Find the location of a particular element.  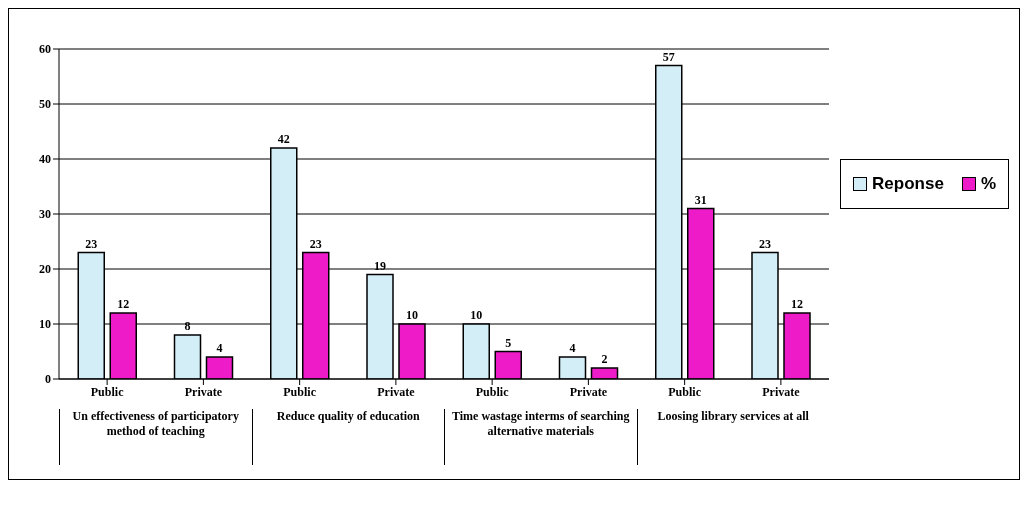

data-label: 42 is located at coordinates (283, 139).